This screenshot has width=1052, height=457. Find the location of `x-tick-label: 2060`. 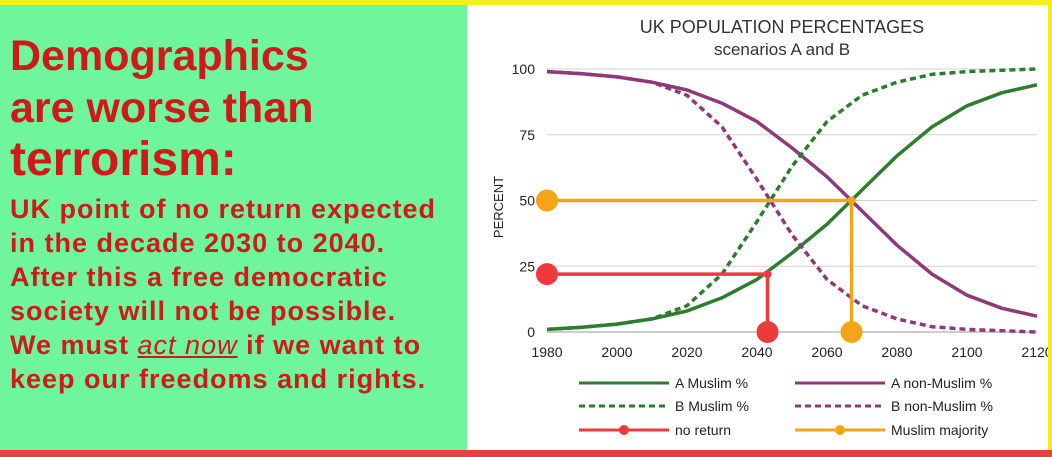

x-tick-label: 2060 is located at coordinates (826, 352).